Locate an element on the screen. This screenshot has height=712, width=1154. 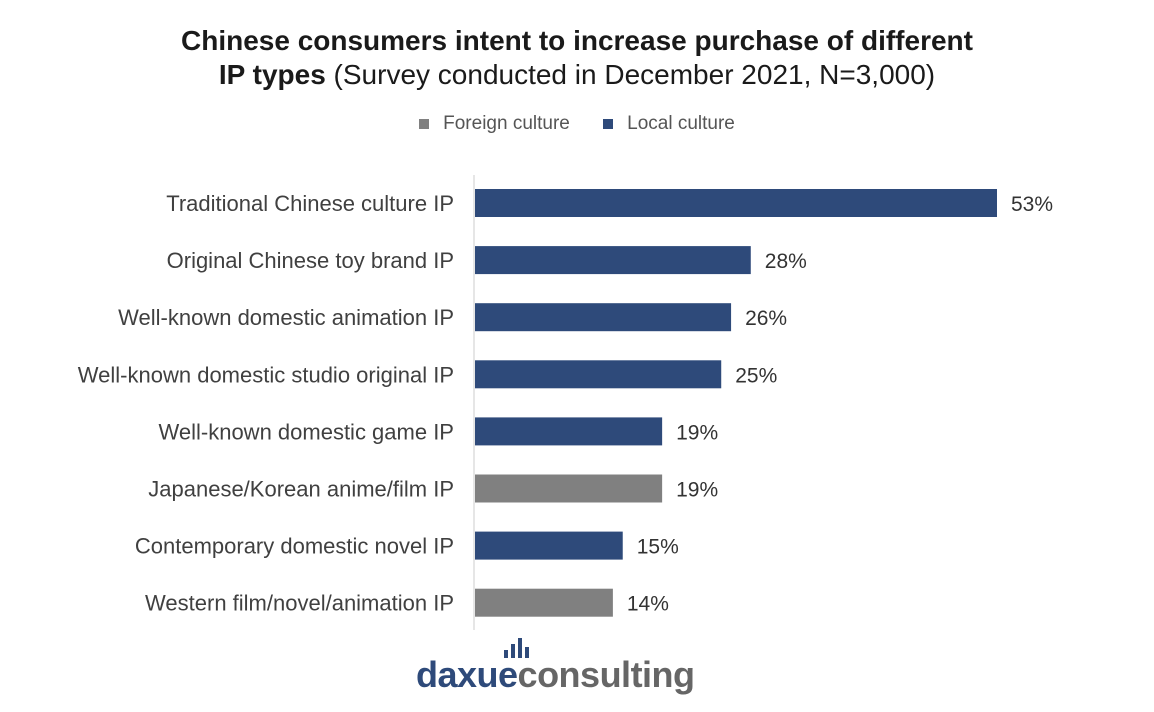
legend-label-foreign: Foreign culture is located at coordinates (506, 123).